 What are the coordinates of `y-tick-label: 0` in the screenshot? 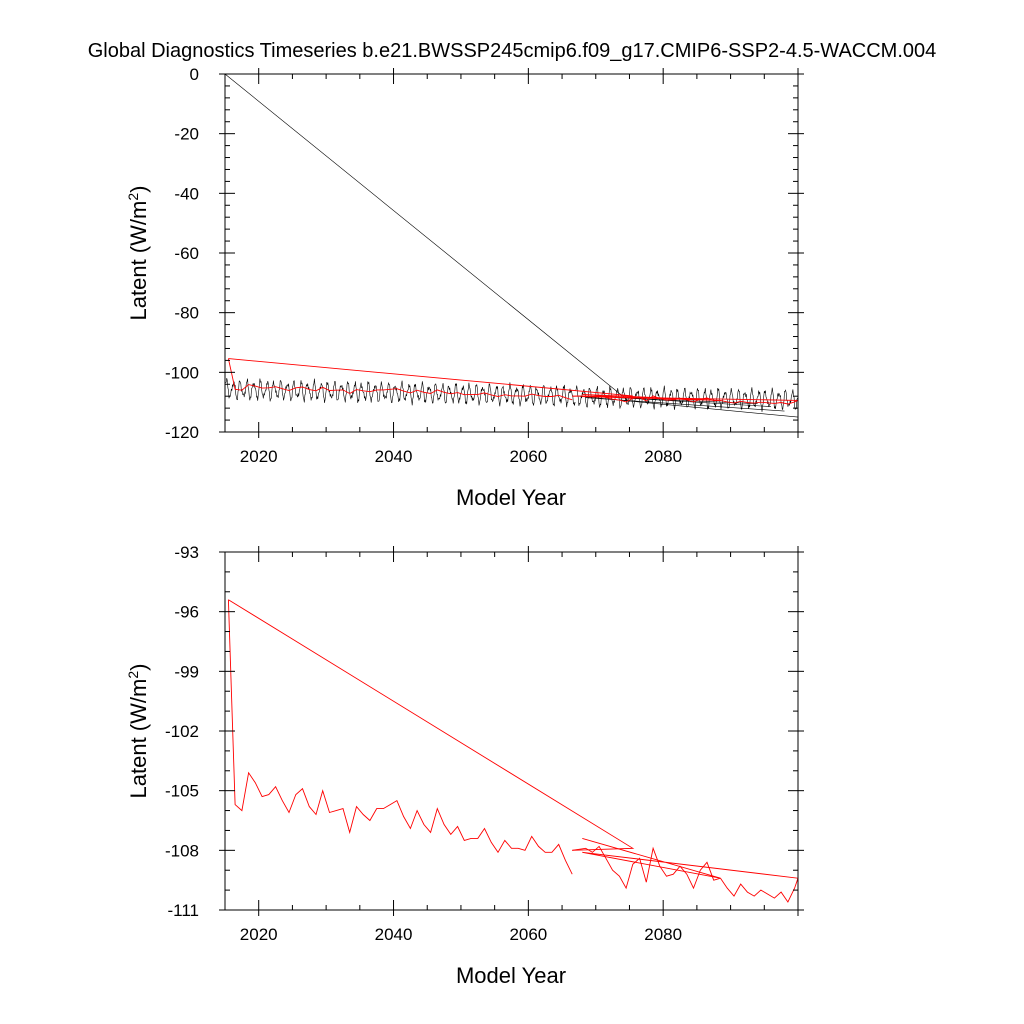 It's located at (194, 74).